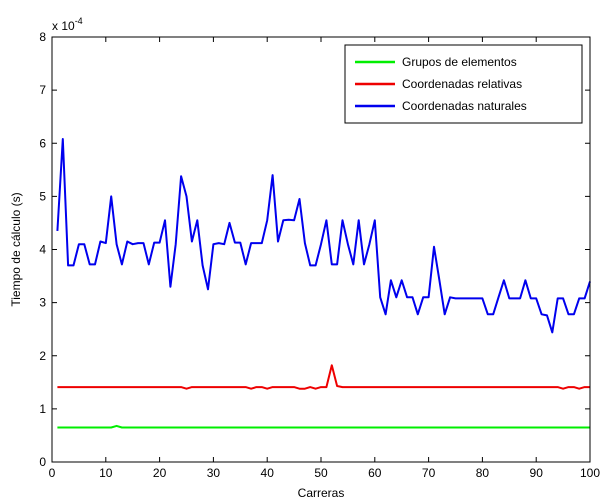  What do you see at coordinates (106, 473) in the screenshot?
I see `x-tick-label: 10` at bounding box center [106, 473].